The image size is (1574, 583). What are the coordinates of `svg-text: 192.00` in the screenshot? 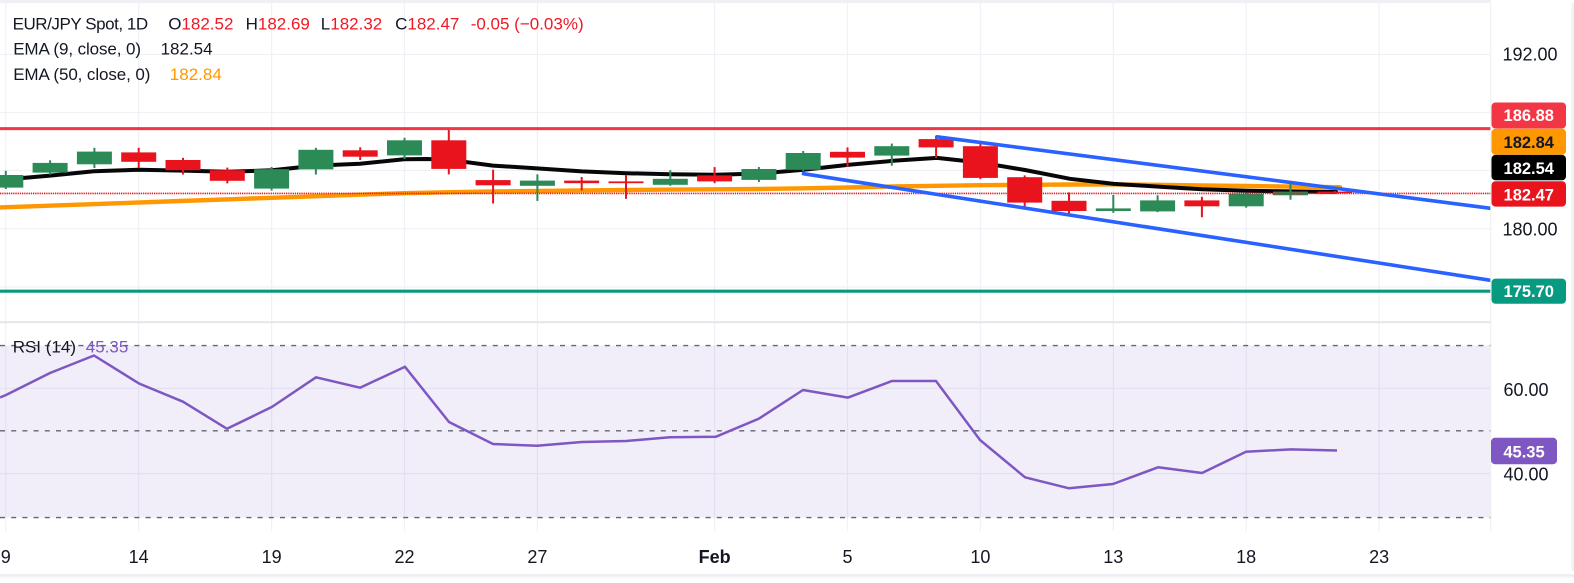 It's located at (1529, 54).